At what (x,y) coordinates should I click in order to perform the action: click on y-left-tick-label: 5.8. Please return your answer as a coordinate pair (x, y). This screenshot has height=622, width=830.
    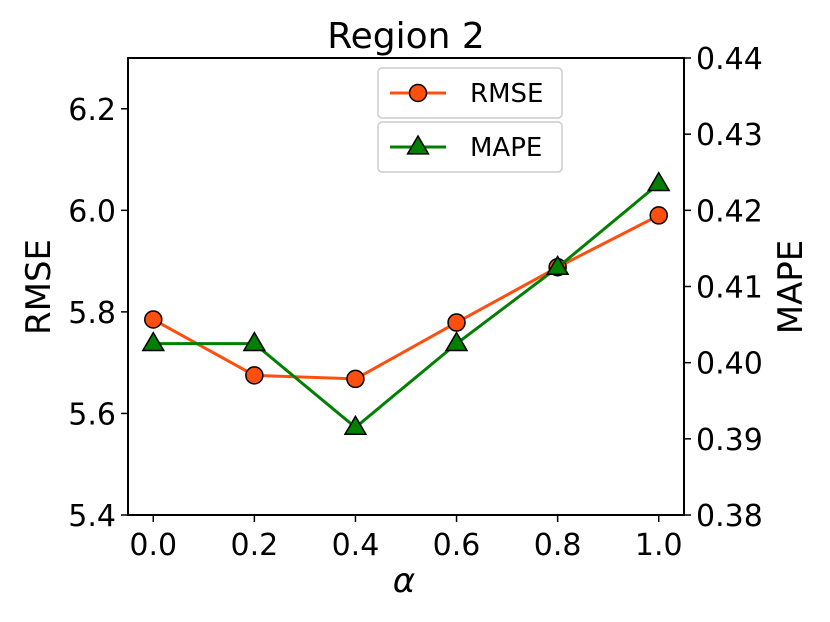
    Looking at the image, I should click on (92, 313).